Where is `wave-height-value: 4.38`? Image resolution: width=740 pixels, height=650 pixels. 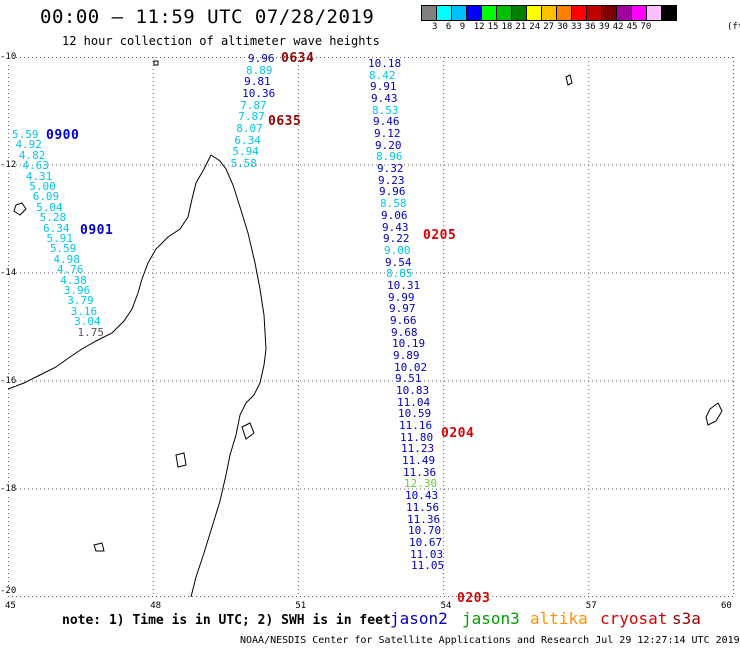
wave-height-value: 4.38 is located at coordinates (73, 280).